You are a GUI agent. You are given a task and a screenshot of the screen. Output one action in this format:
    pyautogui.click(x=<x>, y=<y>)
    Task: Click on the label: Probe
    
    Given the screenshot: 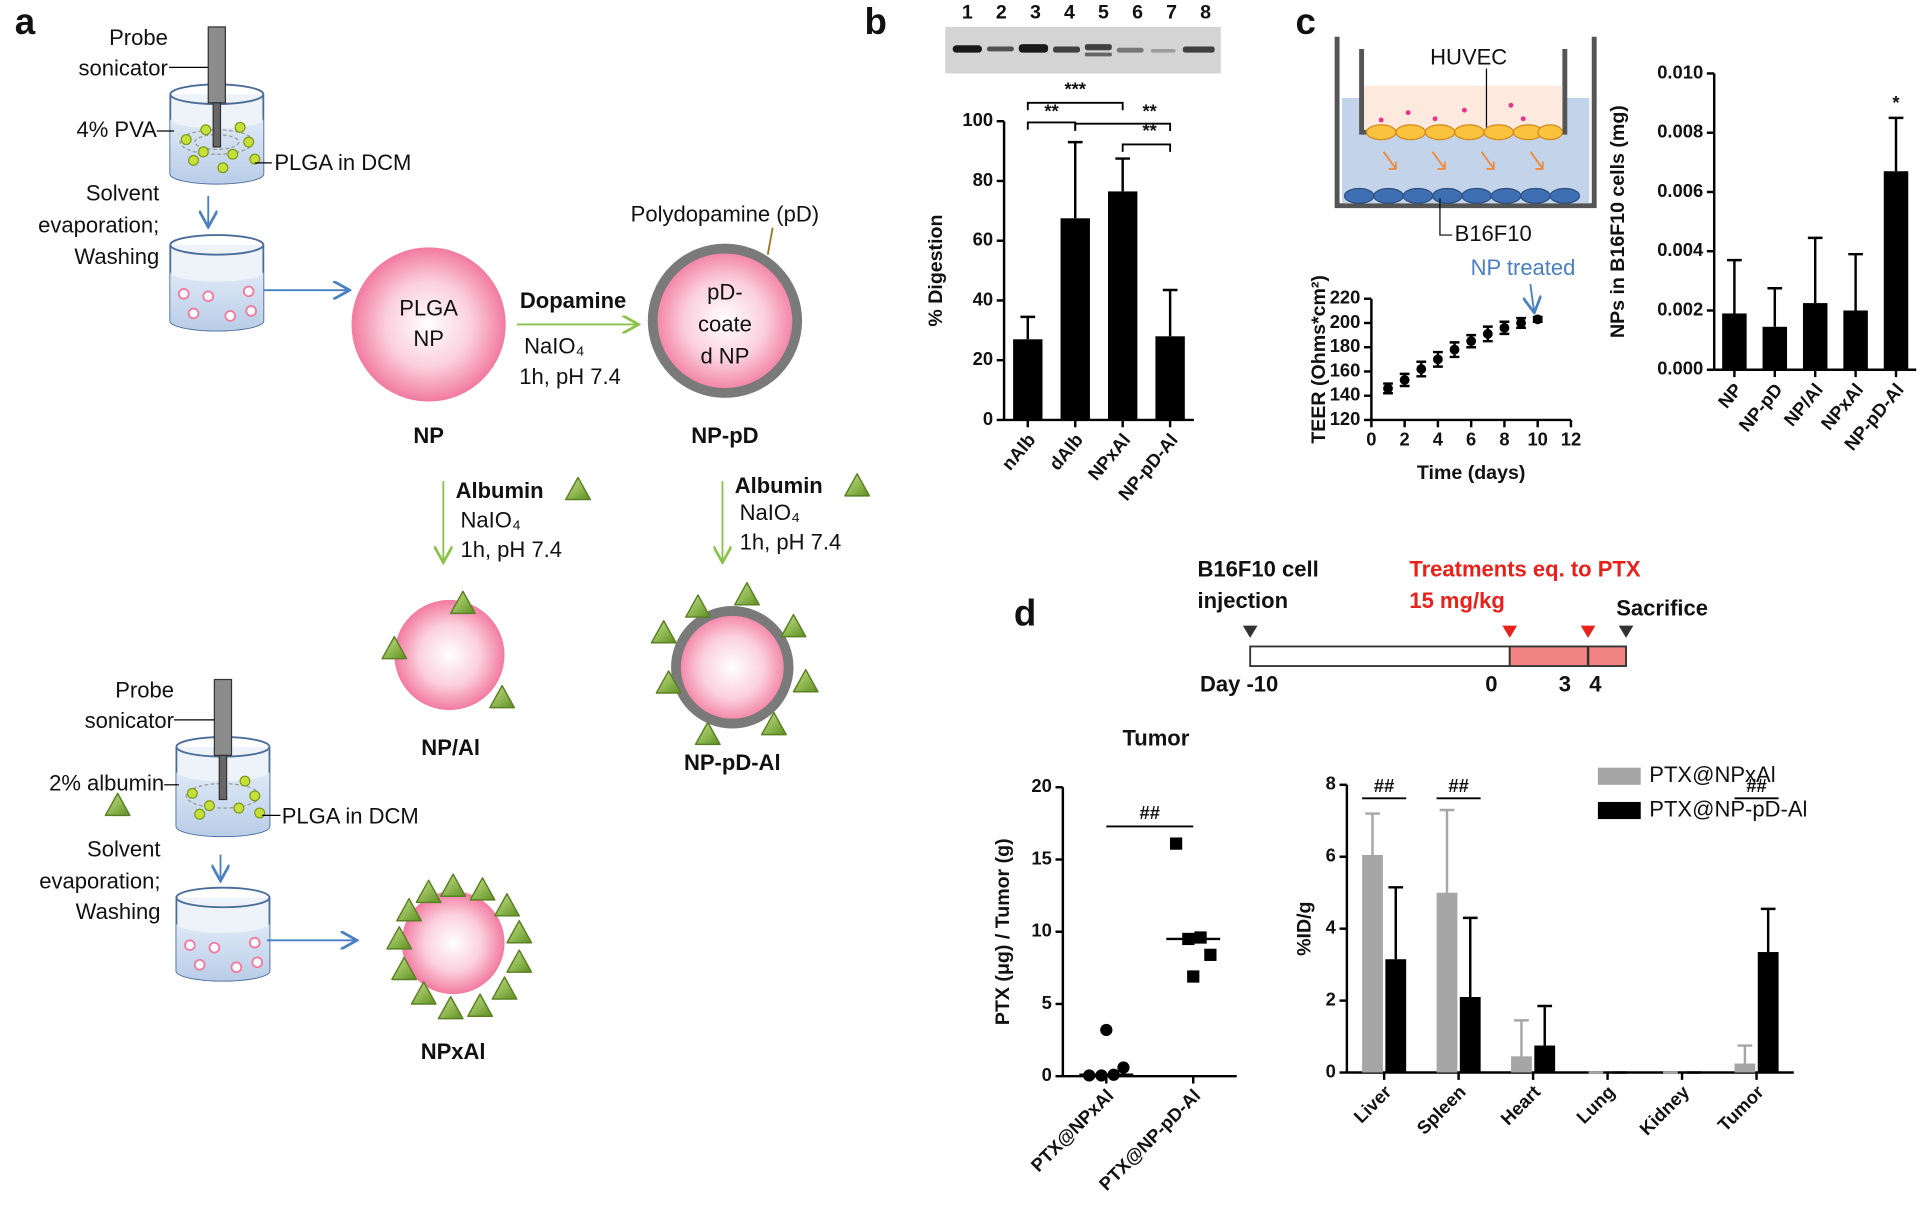 What is the action you would take?
    pyautogui.click(x=138, y=37)
    